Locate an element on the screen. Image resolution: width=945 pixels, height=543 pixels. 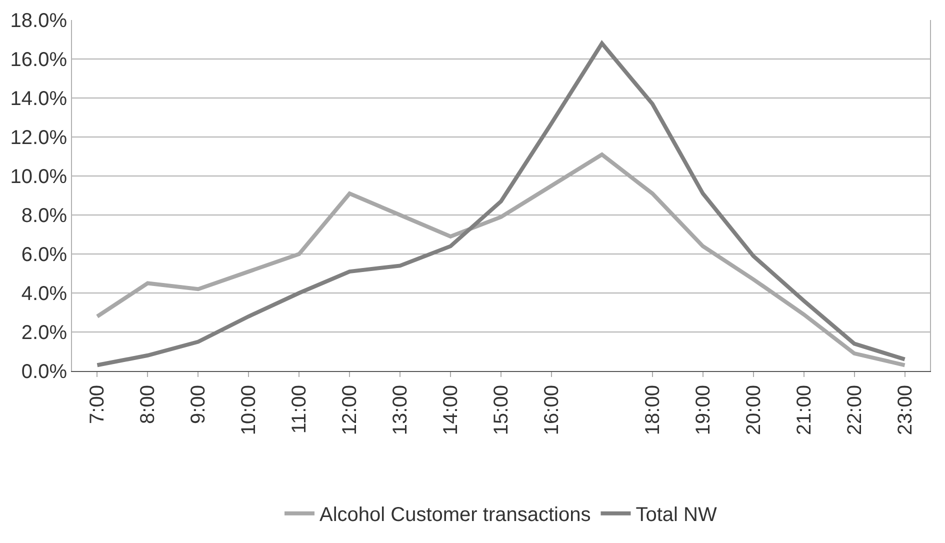
y-tick-label: 16.0% is located at coordinates (39, 60).